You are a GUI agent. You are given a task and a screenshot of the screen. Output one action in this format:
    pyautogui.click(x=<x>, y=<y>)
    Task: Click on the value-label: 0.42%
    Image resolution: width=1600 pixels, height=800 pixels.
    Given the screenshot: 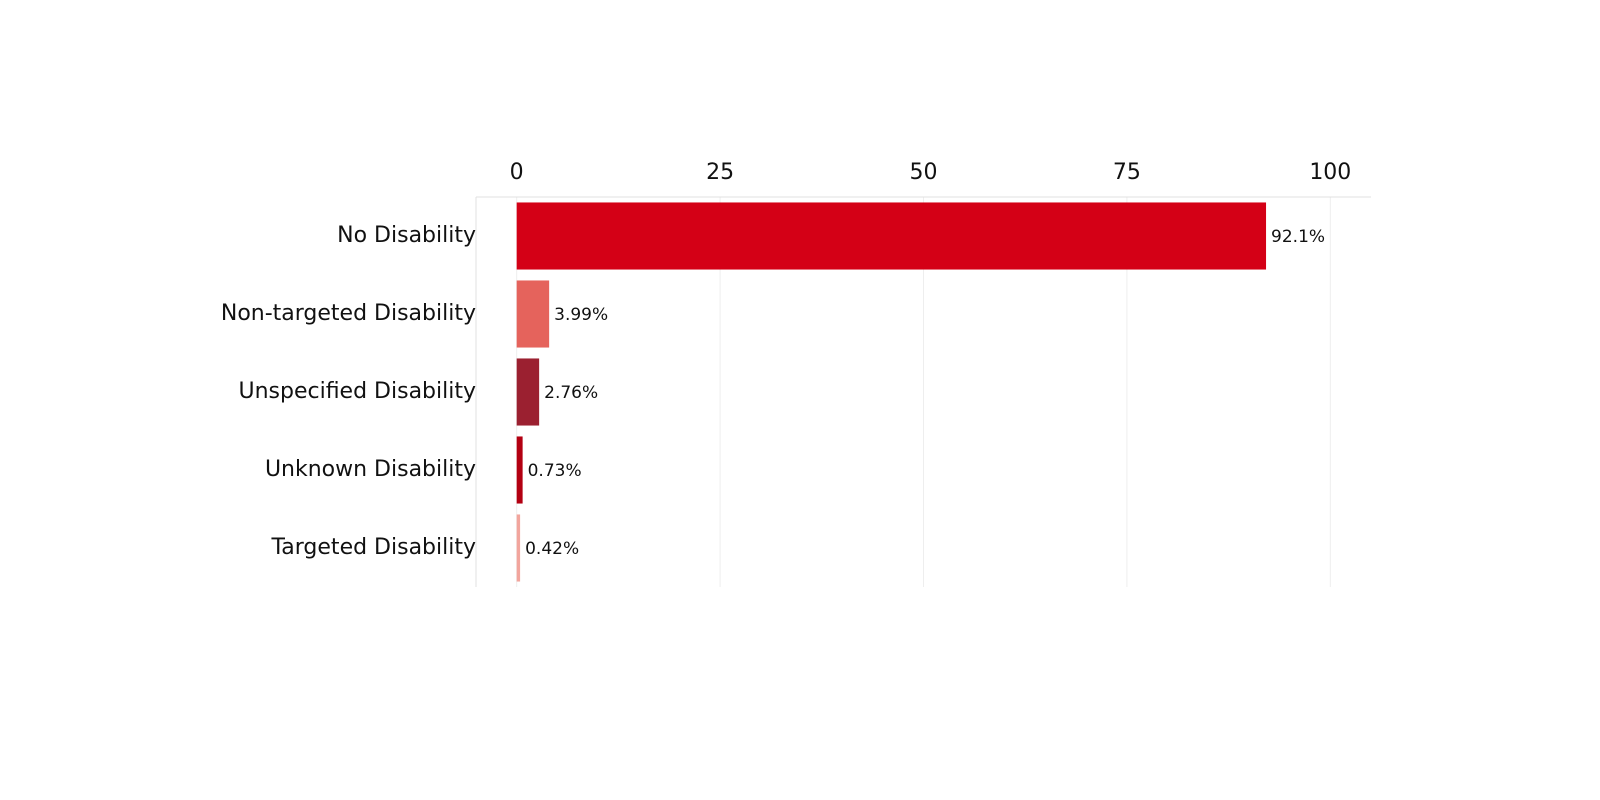 What is the action you would take?
    pyautogui.click(x=552, y=549)
    